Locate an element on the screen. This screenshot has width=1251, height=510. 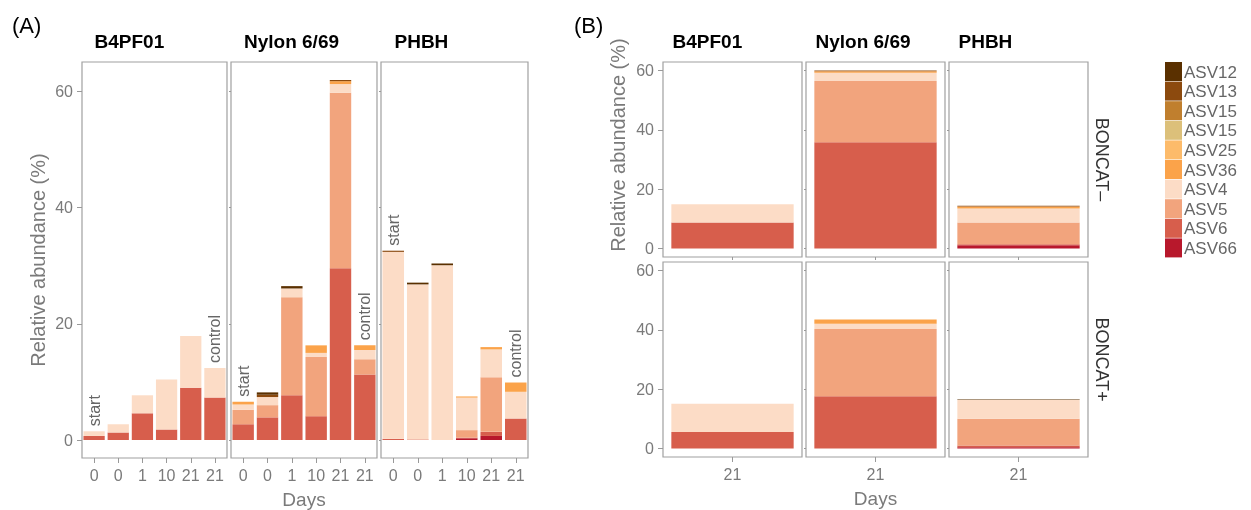
text: (B) is located at coordinates (589, 25).